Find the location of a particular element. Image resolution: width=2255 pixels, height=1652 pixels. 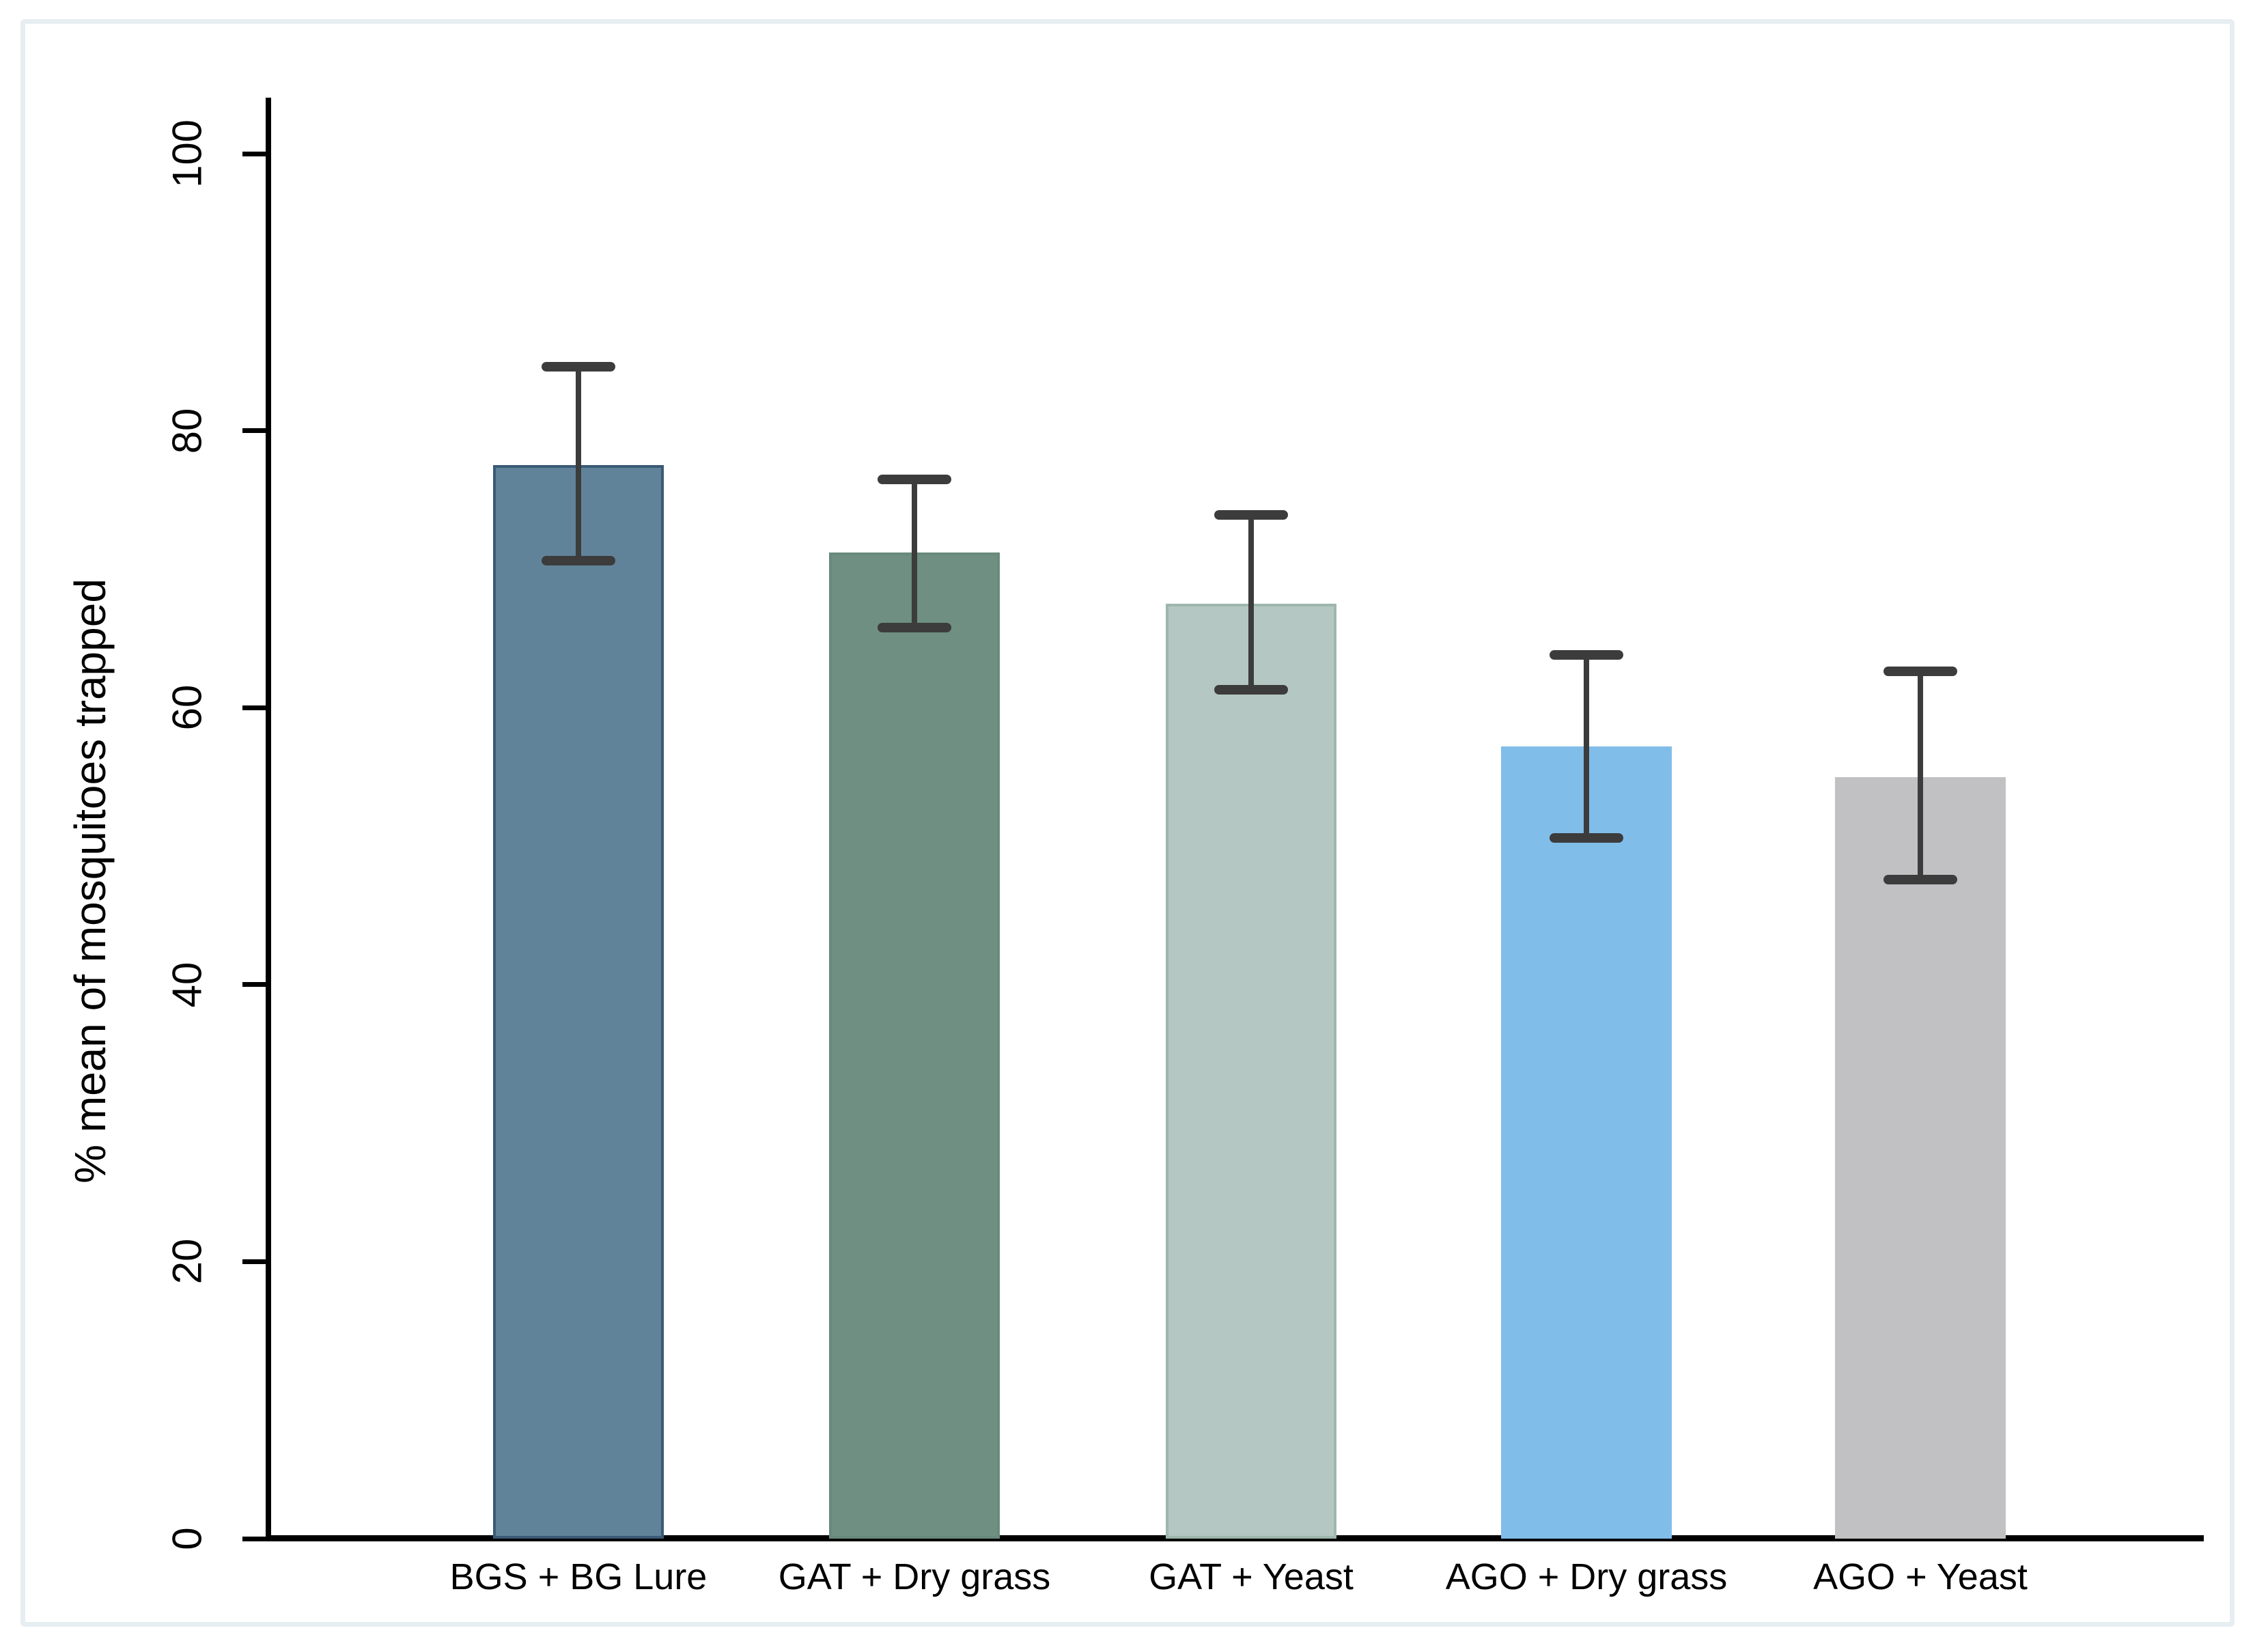

y-tick-label: 60 is located at coordinates (187, 708).